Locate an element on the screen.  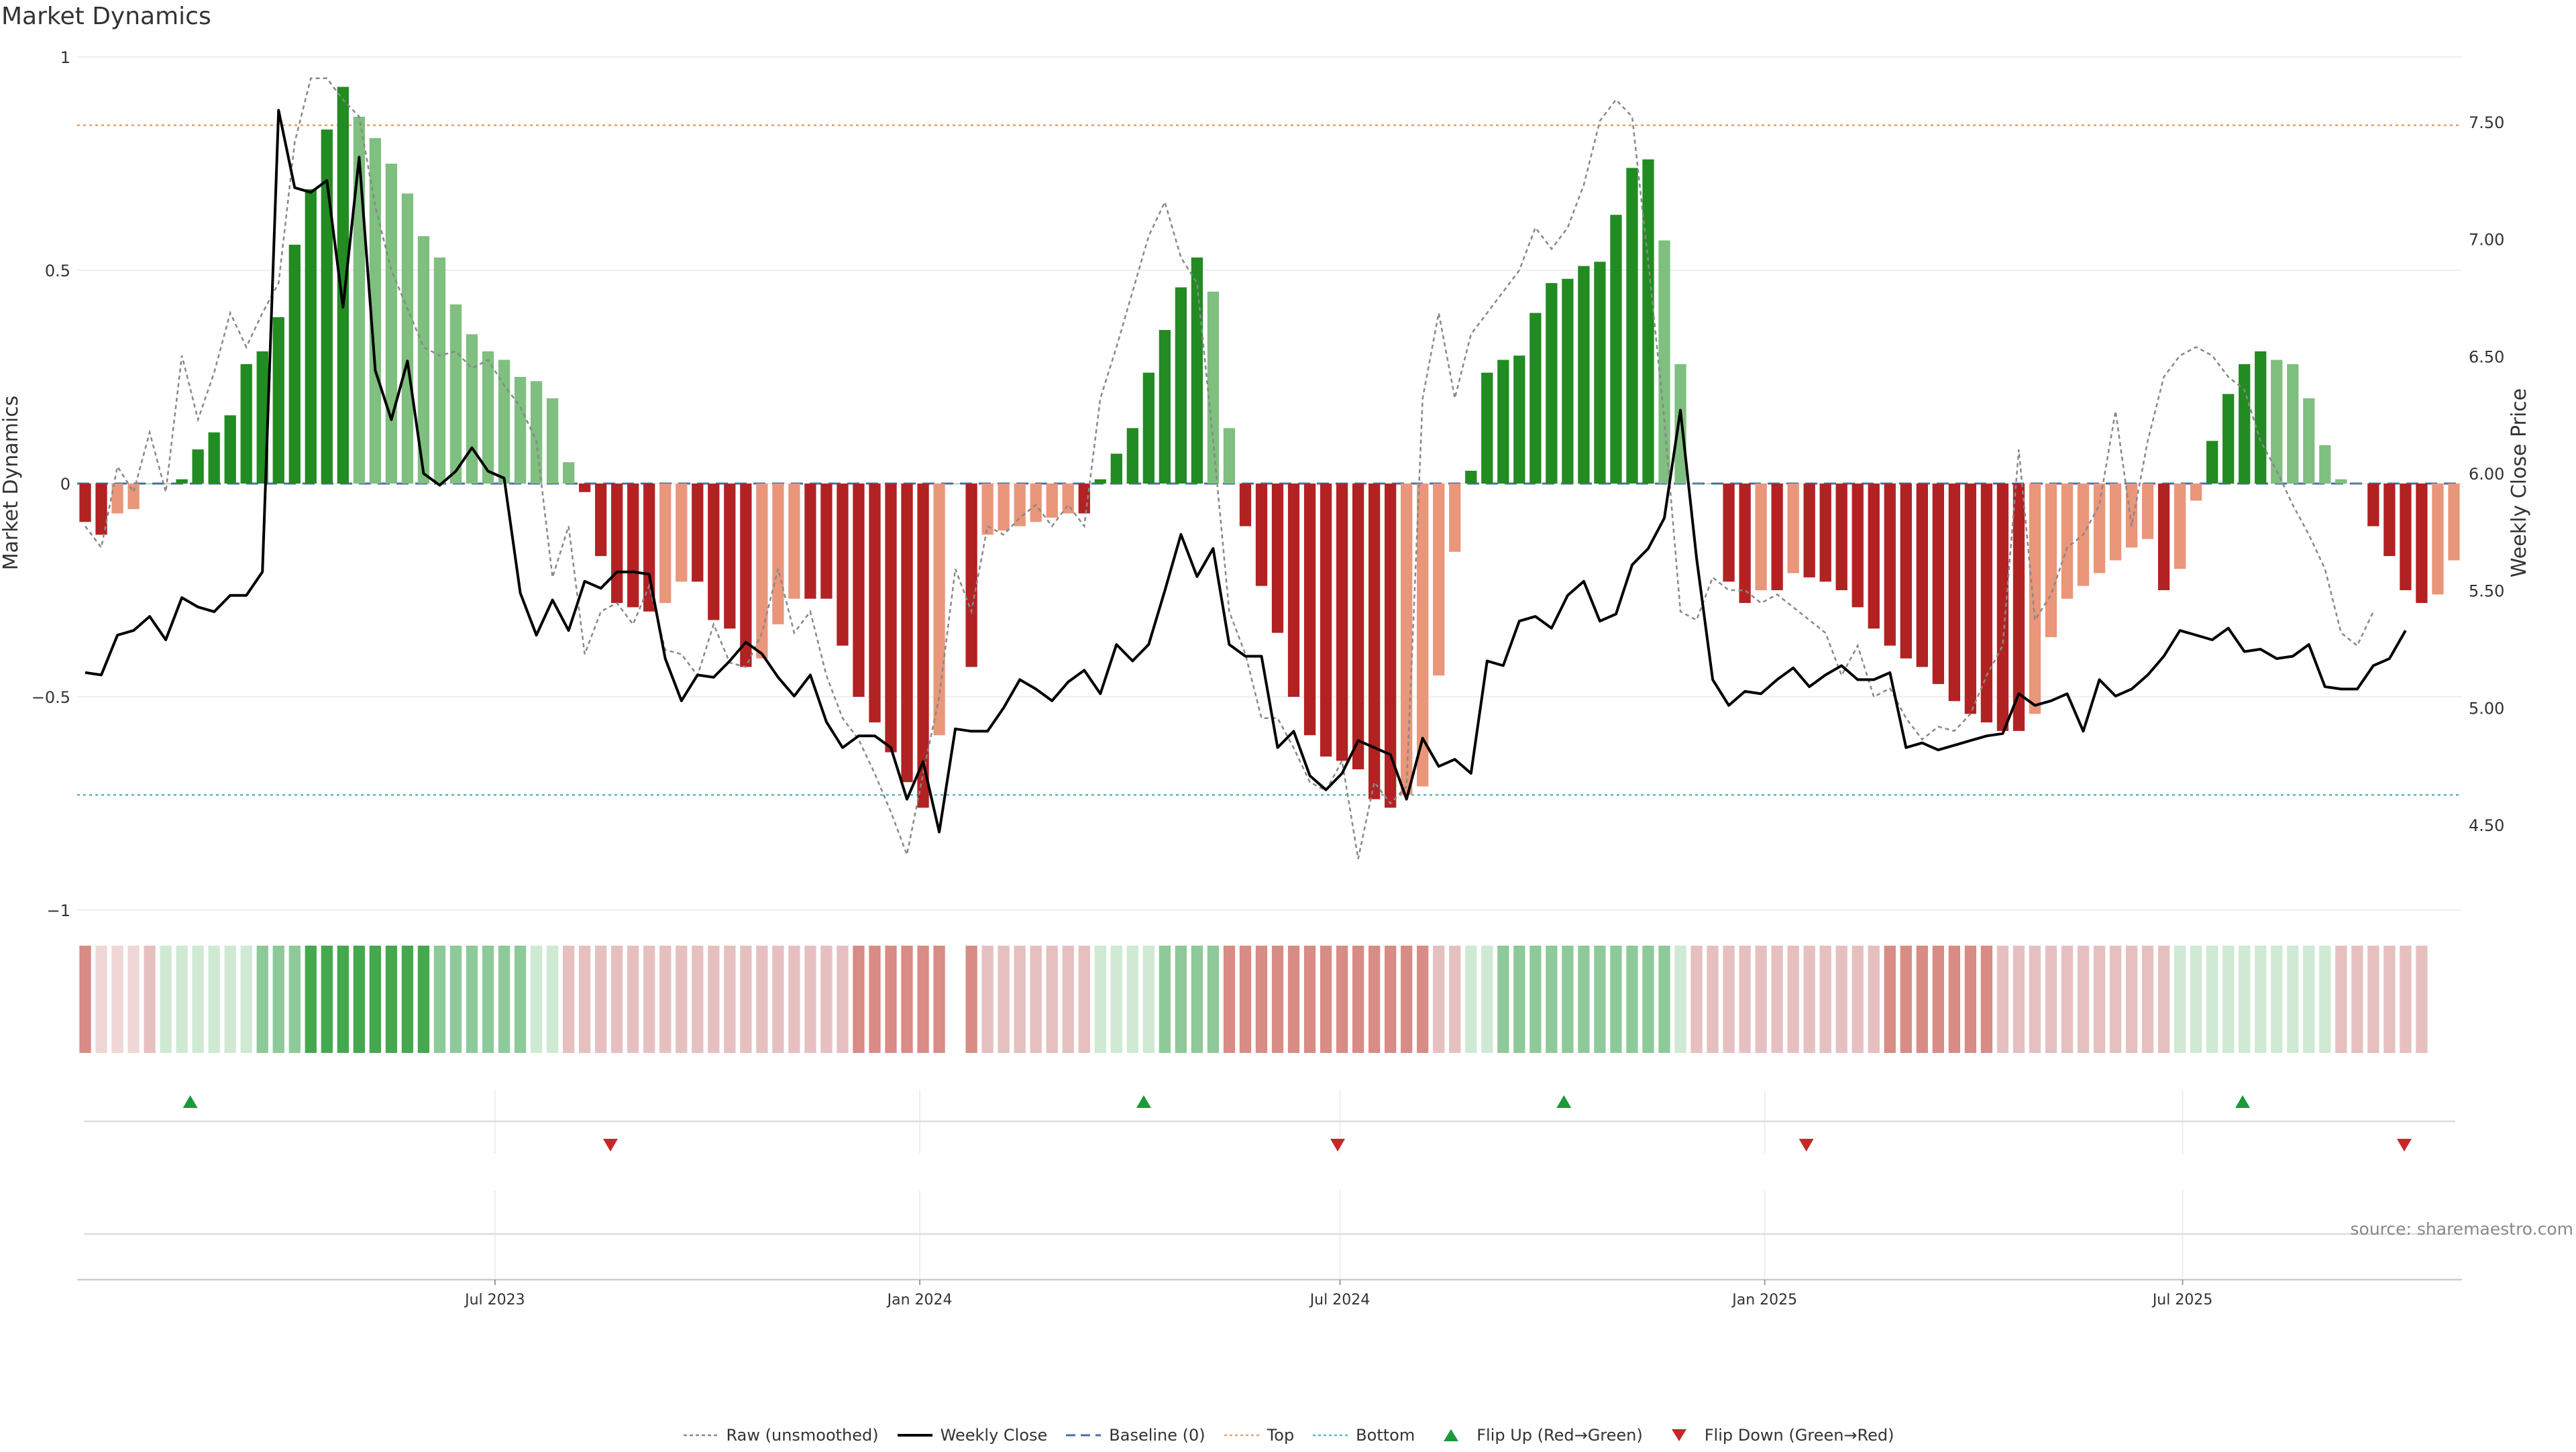
dashed-line-icon is located at coordinates (1084, 1435).